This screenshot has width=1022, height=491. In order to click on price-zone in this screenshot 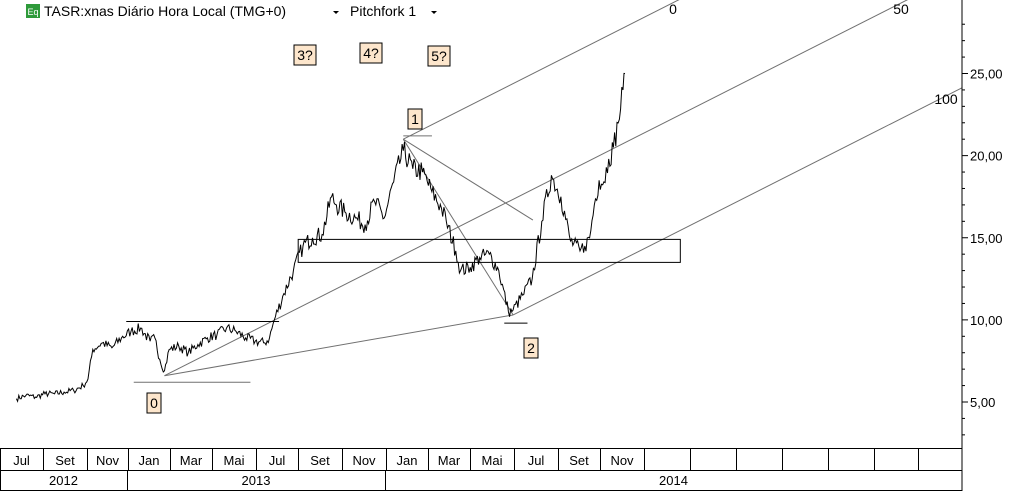, I will do `click(489, 250)`.